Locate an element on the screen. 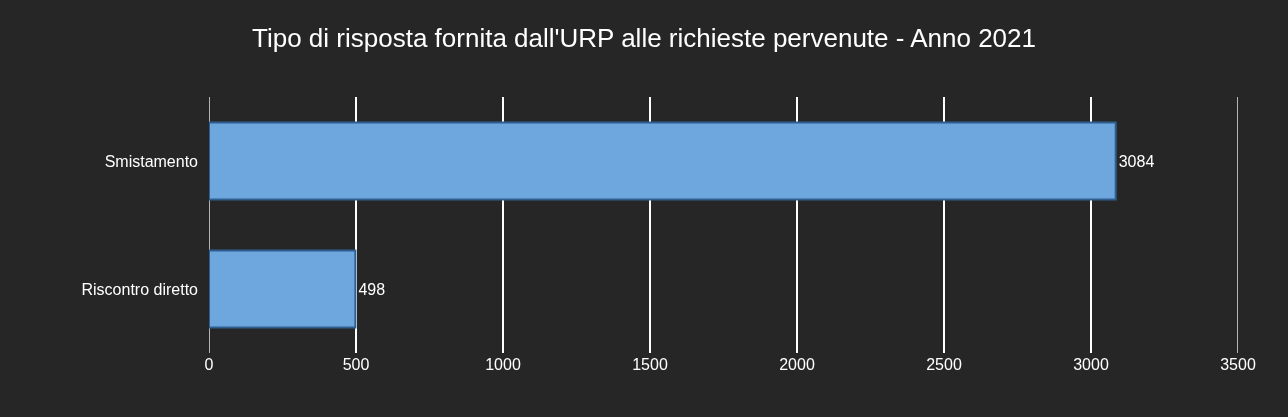 The width and height of the screenshot is (1288, 417). x-tick-label: 0 is located at coordinates (209, 364).